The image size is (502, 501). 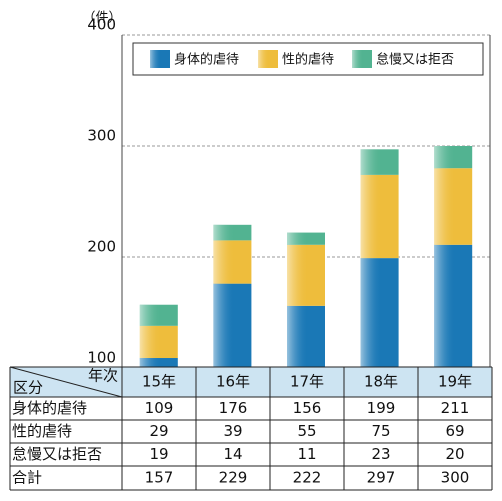 I want to click on x-tick-label: 19年, so click(x=455, y=382).